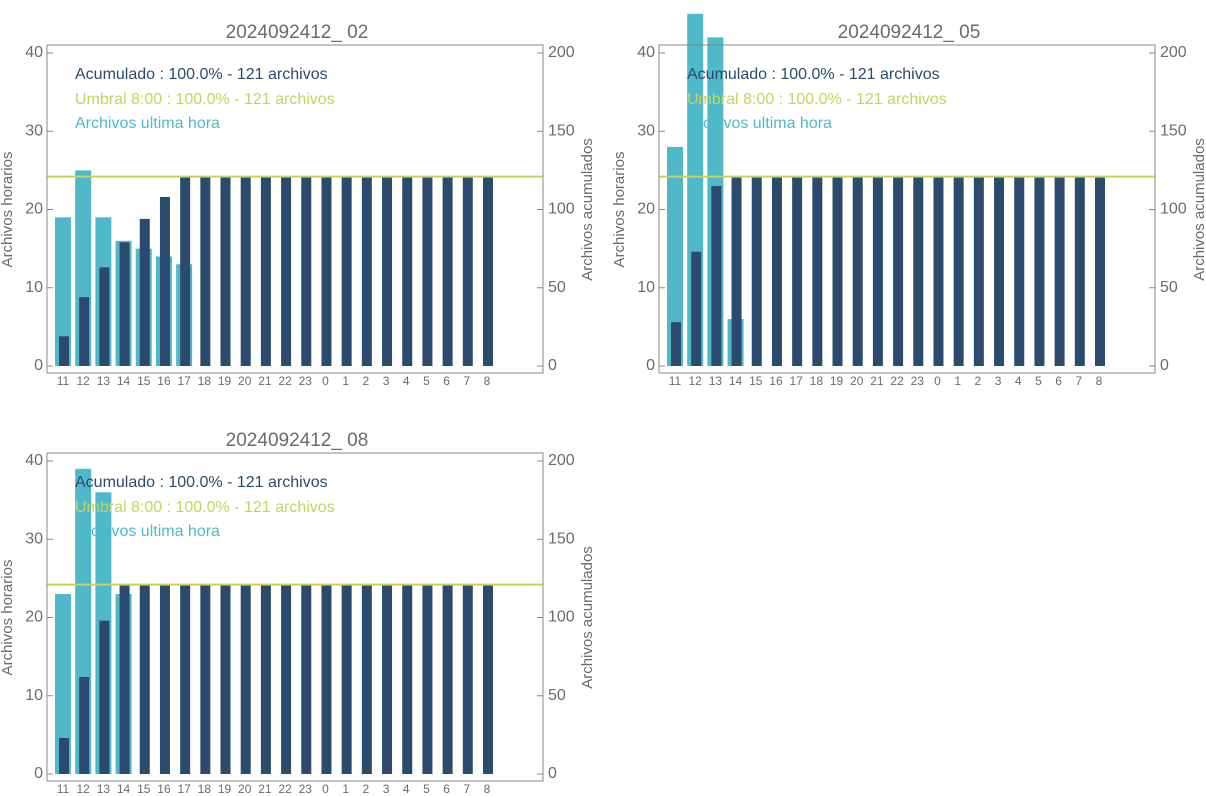 The image size is (1206, 796). What do you see at coordinates (34, 130) in the screenshot?
I see `y-tick-label: 30` at bounding box center [34, 130].